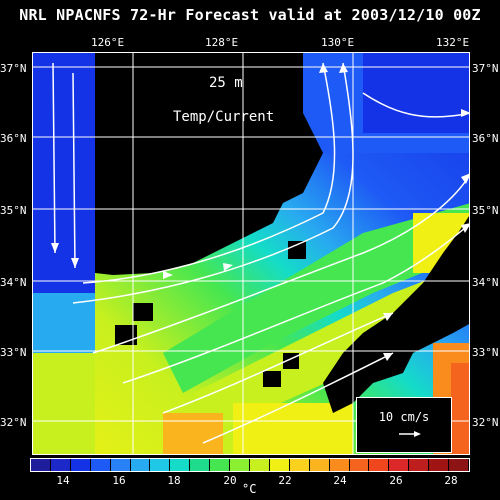  I want to click on lat-label-35-left: 35°N, so click(13, 210).